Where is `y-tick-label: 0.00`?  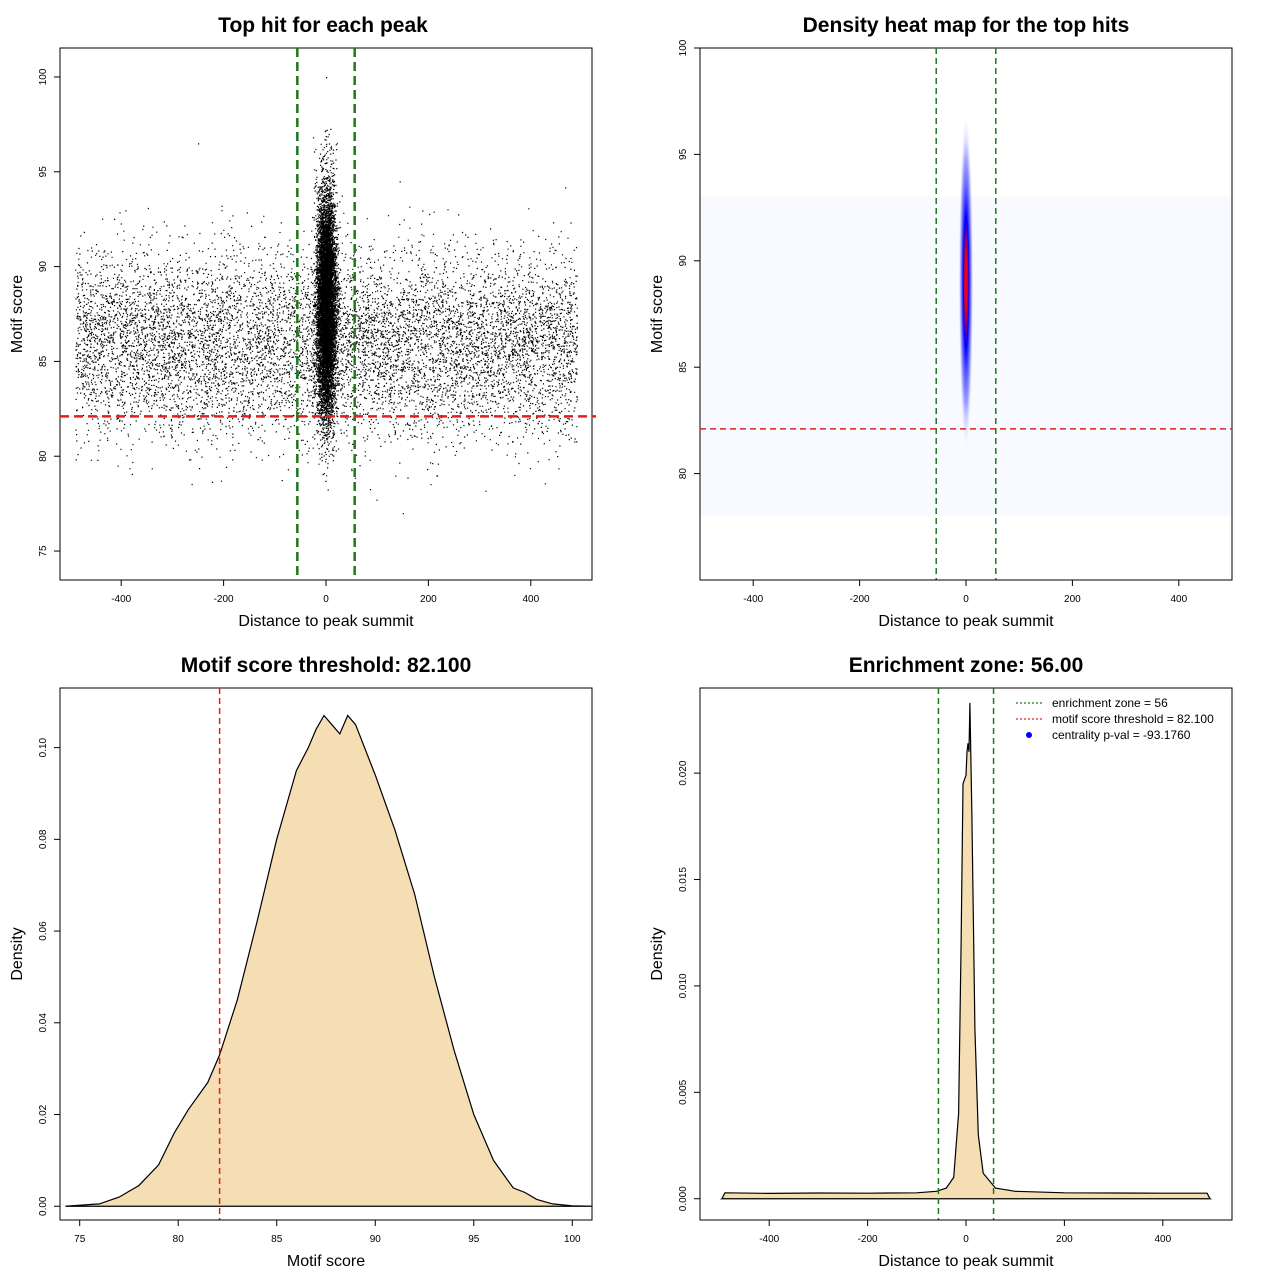
y-tick-label: 0.00 is located at coordinates (43, 1206).